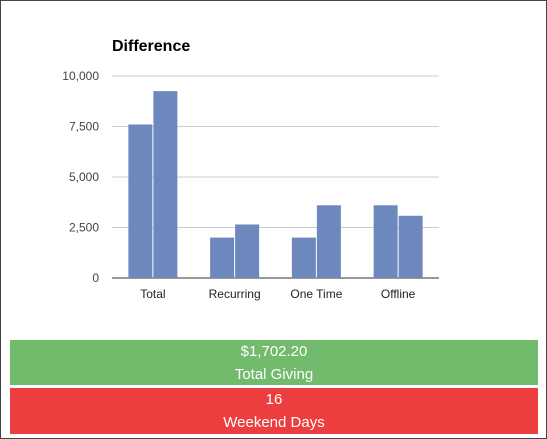 Image resolution: width=547 pixels, height=439 pixels. I want to click on y-tick-label: 0, so click(95, 278).